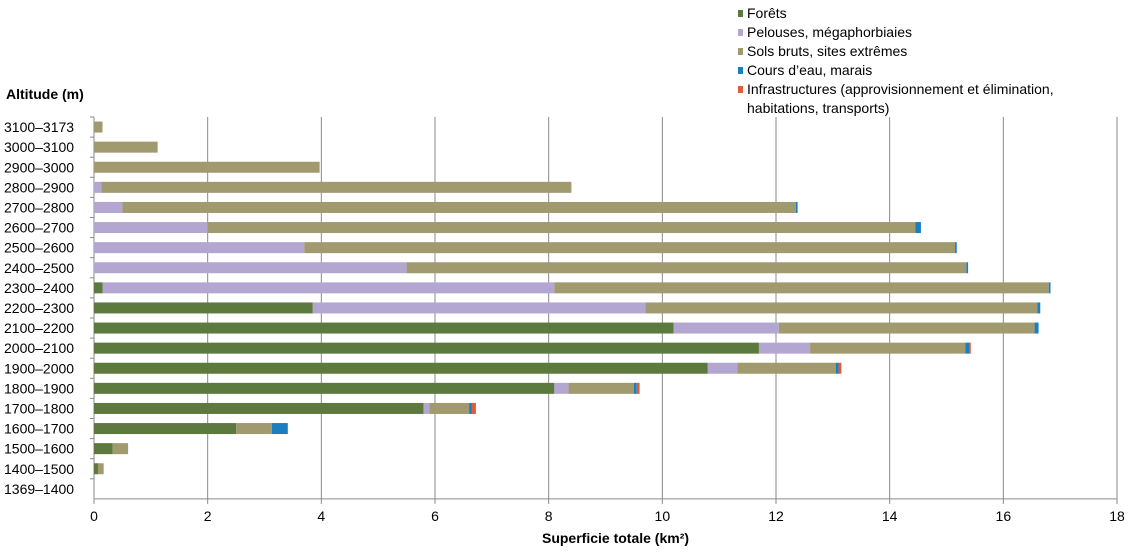 This screenshot has width=1141, height=553. What do you see at coordinates (767, 13) in the screenshot?
I see `legend-label-forets: Forêts` at bounding box center [767, 13].